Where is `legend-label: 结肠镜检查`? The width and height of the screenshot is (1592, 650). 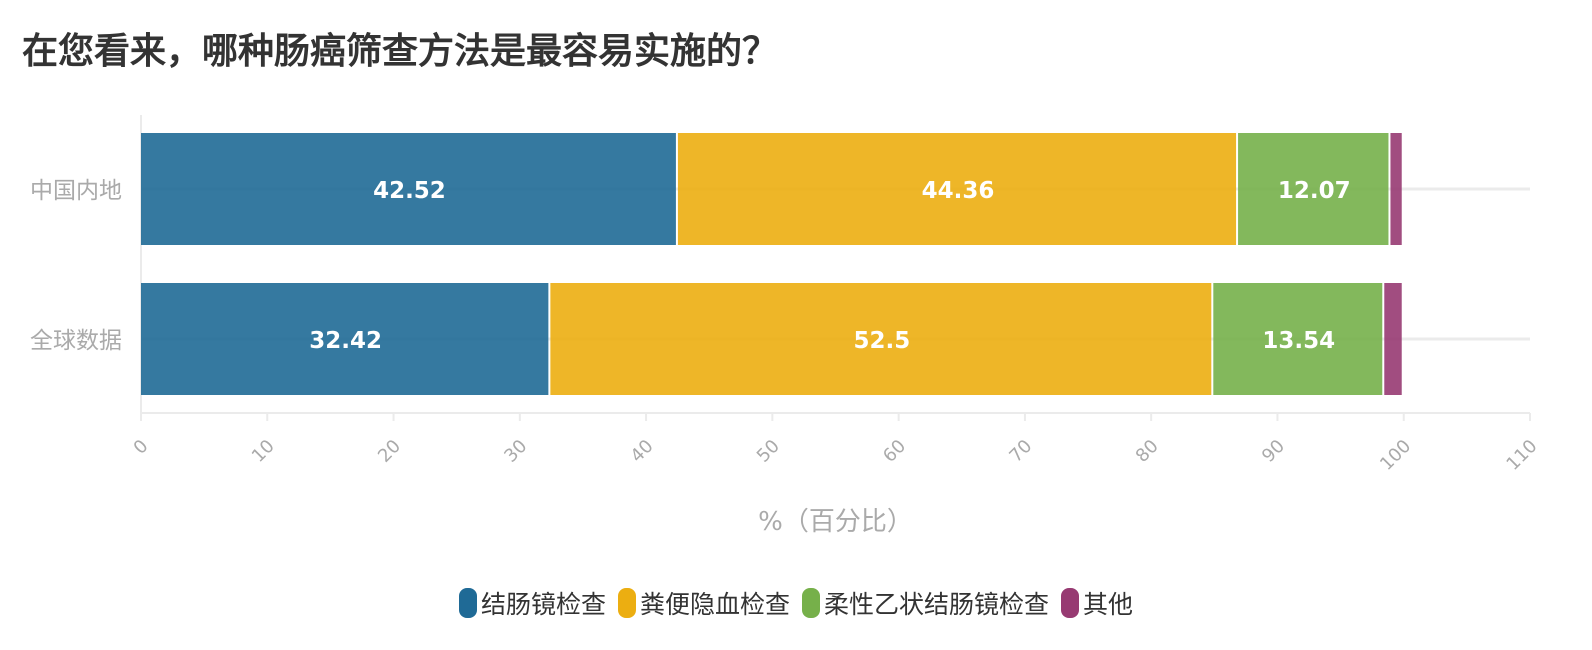
legend-label: 结肠镜检查 is located at coordinates (543, 604).